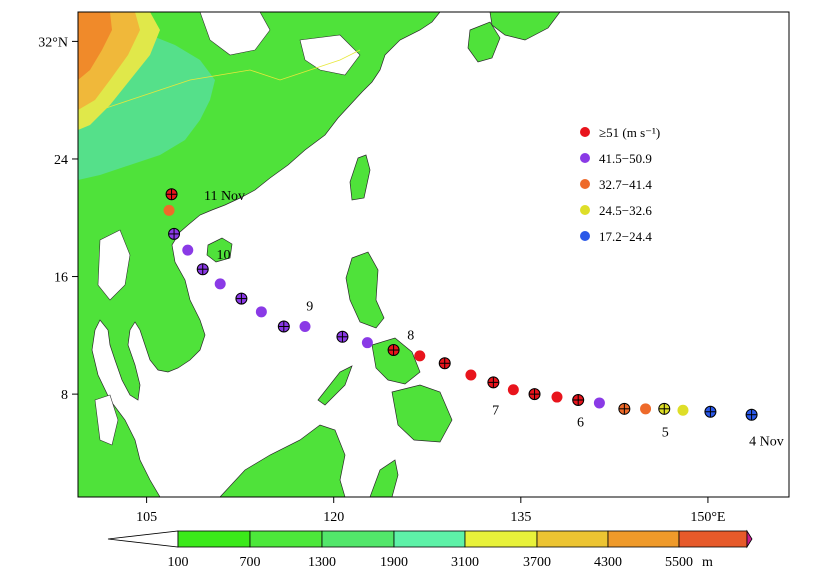 This screenshot has height=574, width=816. I want to click on colorbar-label: 5500, so click(679, 562).